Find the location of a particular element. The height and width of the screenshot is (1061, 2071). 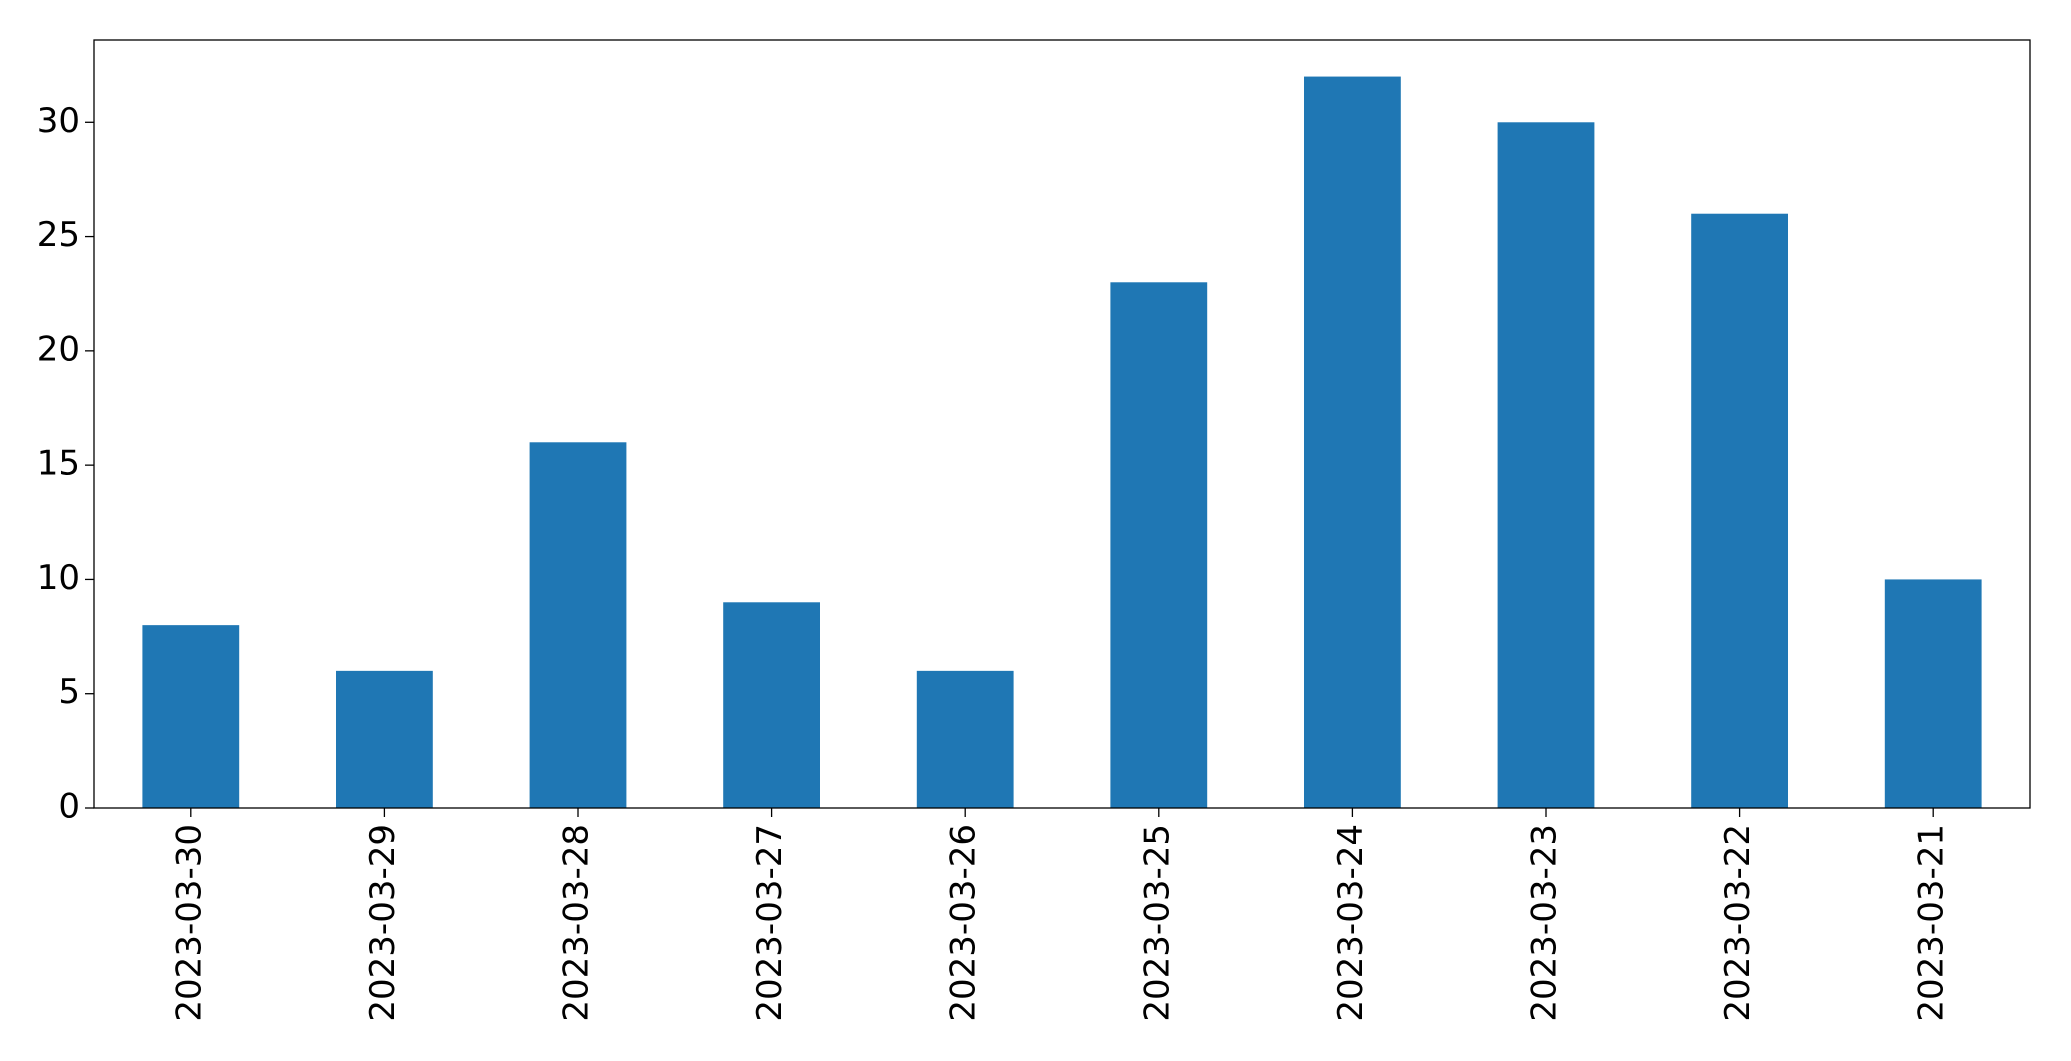

y-tick-label: 0 is located at coordinates (69, 807).